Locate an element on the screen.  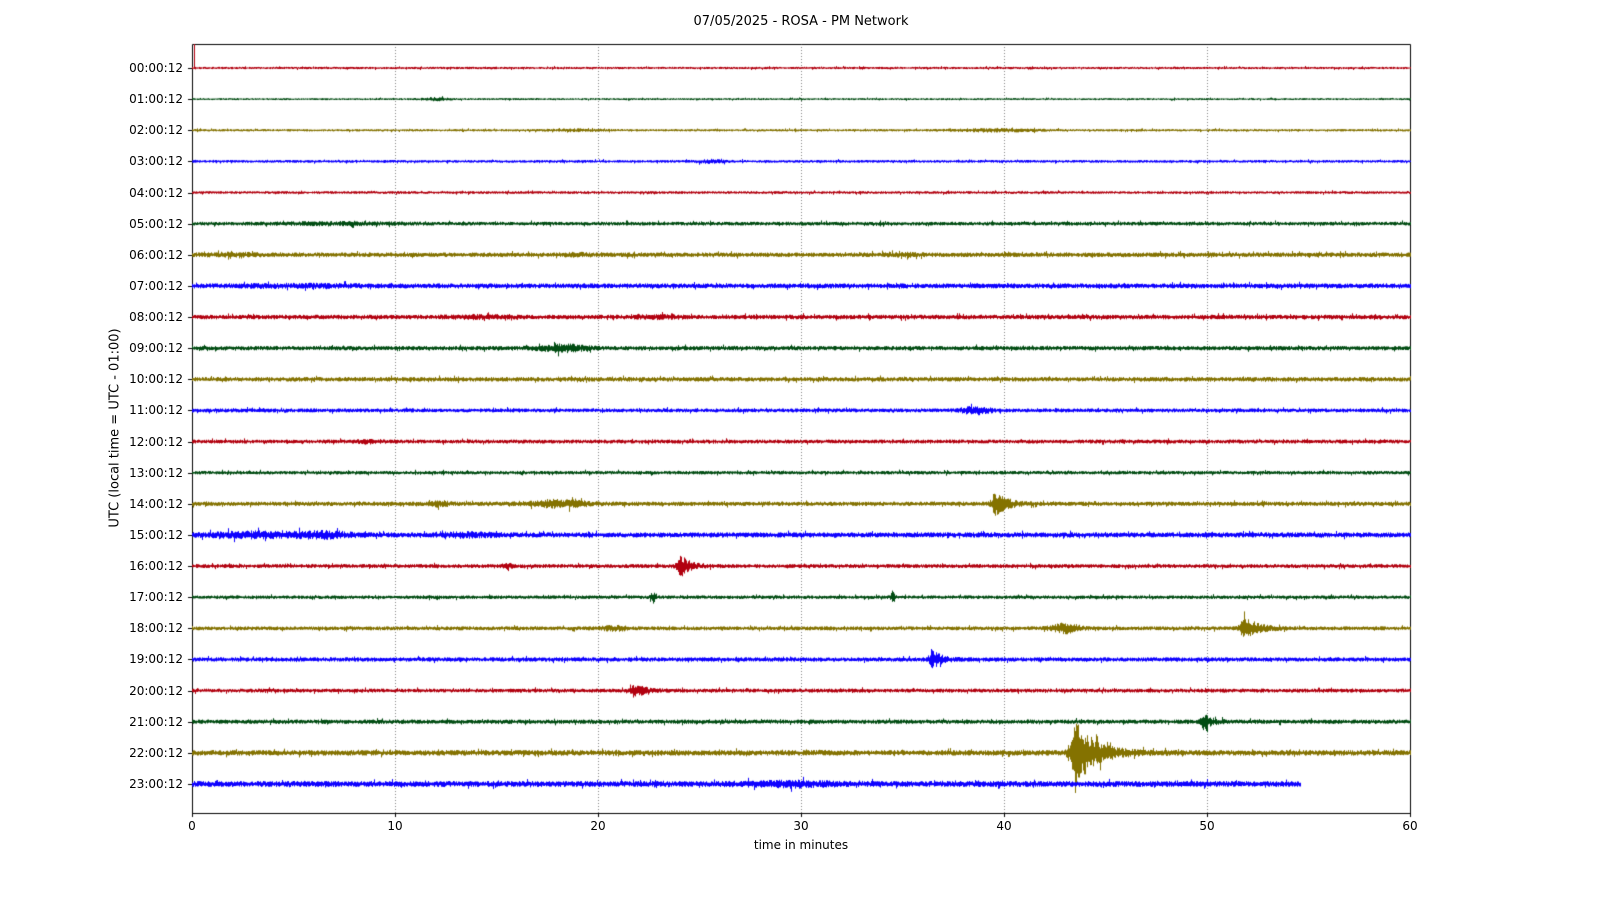
x-tick-label: 50 is located at coordinates (1207, 826).